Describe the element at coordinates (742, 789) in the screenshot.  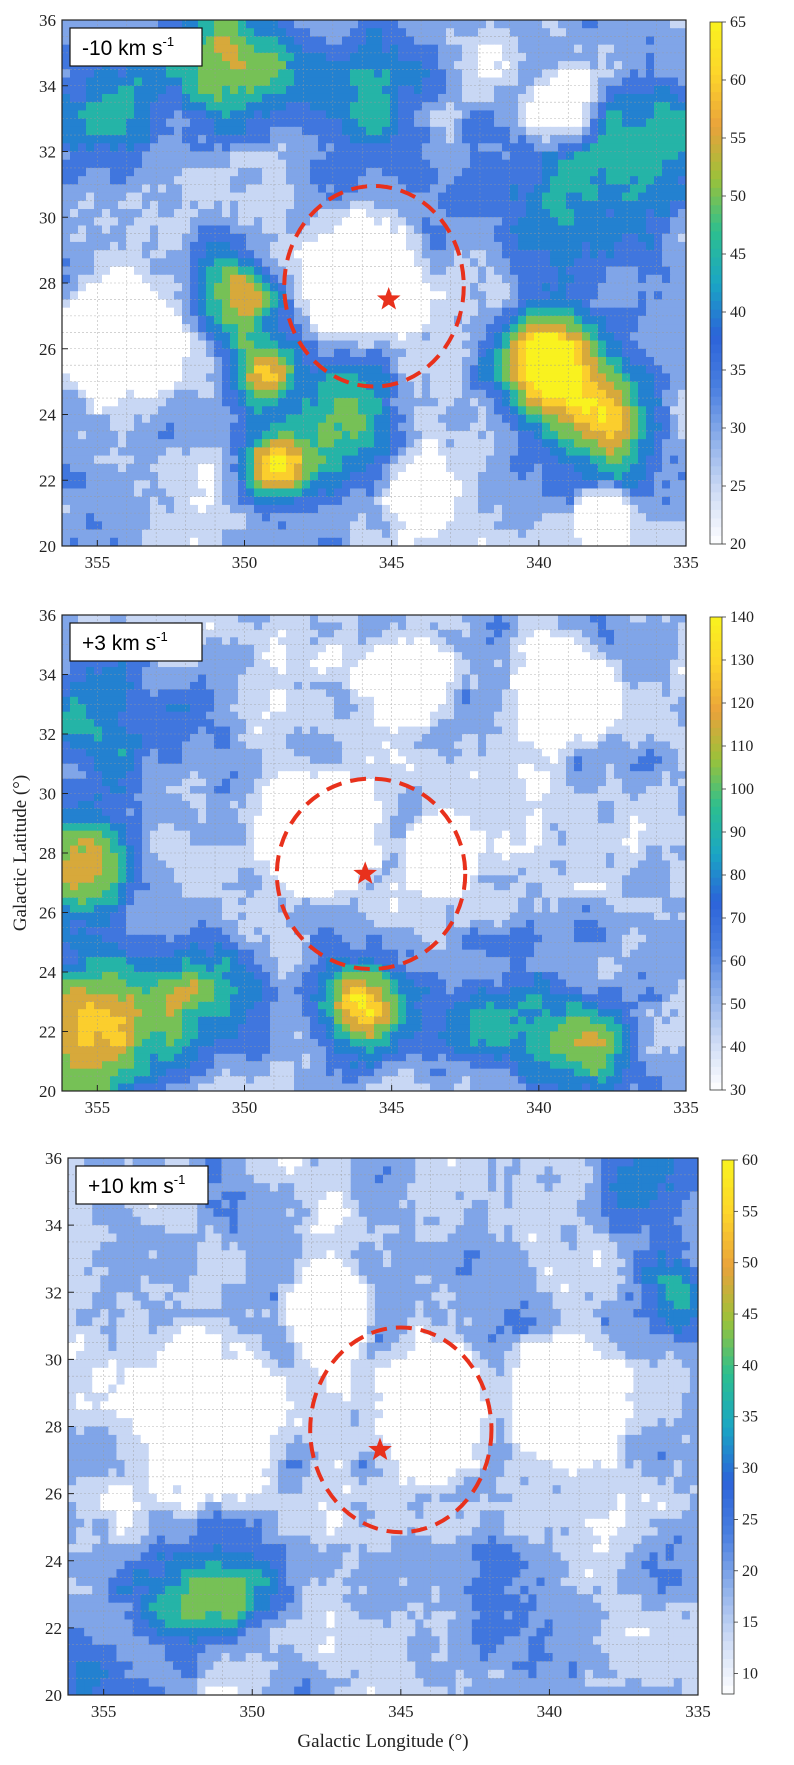
I see `colorbar-tick-label: 100` at that location.